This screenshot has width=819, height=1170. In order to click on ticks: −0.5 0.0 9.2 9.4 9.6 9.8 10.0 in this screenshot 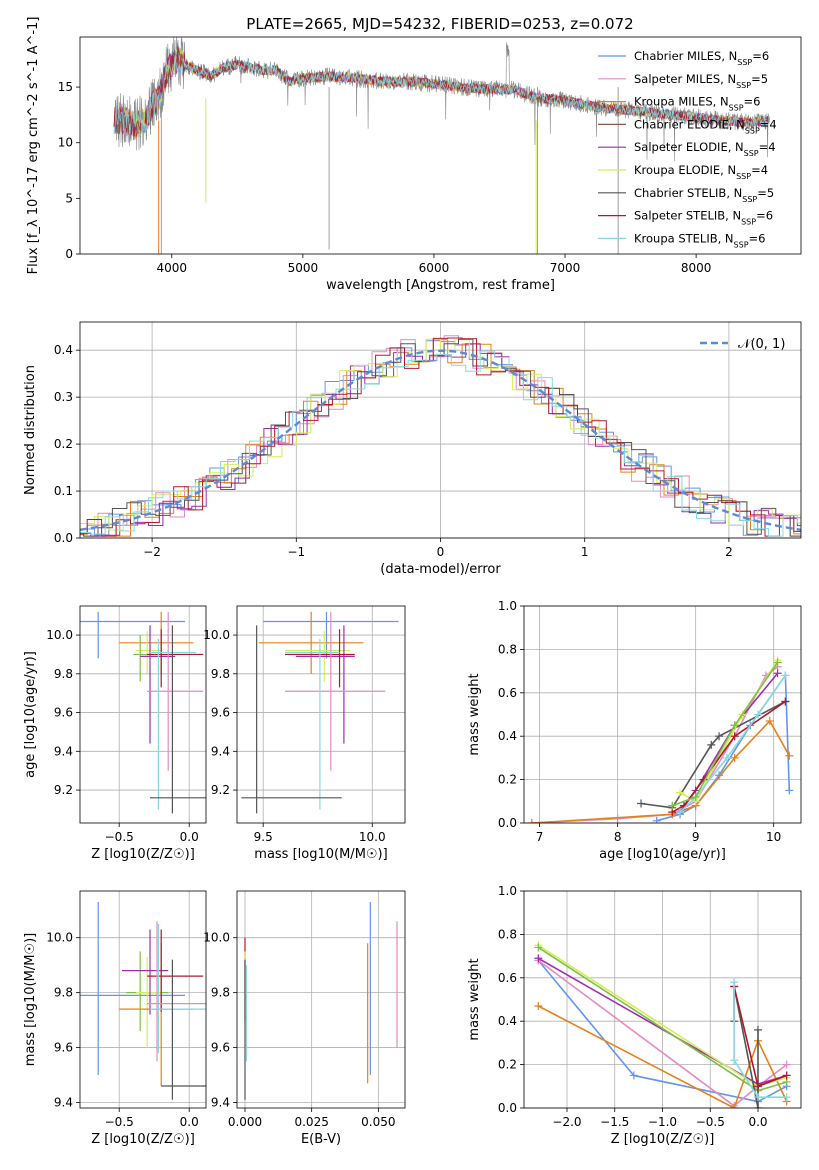, I will do `click(122, 736)`.